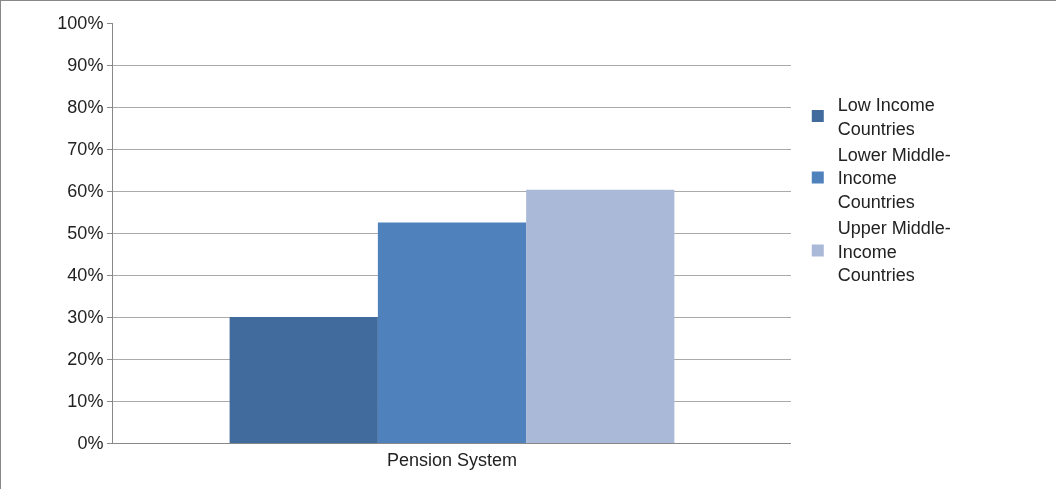 The height and width of the screenshot is (491, 1058). Describe the element at coordinates (886, 117) in the screenshot. I see `legend-label: Low Income Countries` at that location.